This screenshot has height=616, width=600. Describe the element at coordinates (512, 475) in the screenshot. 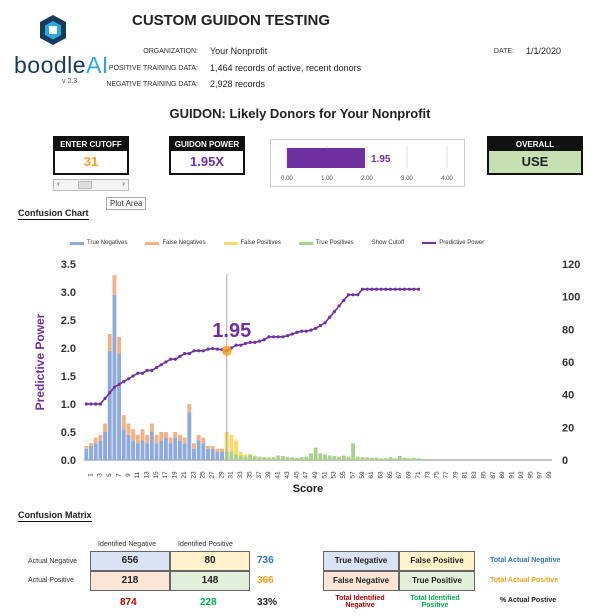

I see `x-tick-label: 91` at that location.